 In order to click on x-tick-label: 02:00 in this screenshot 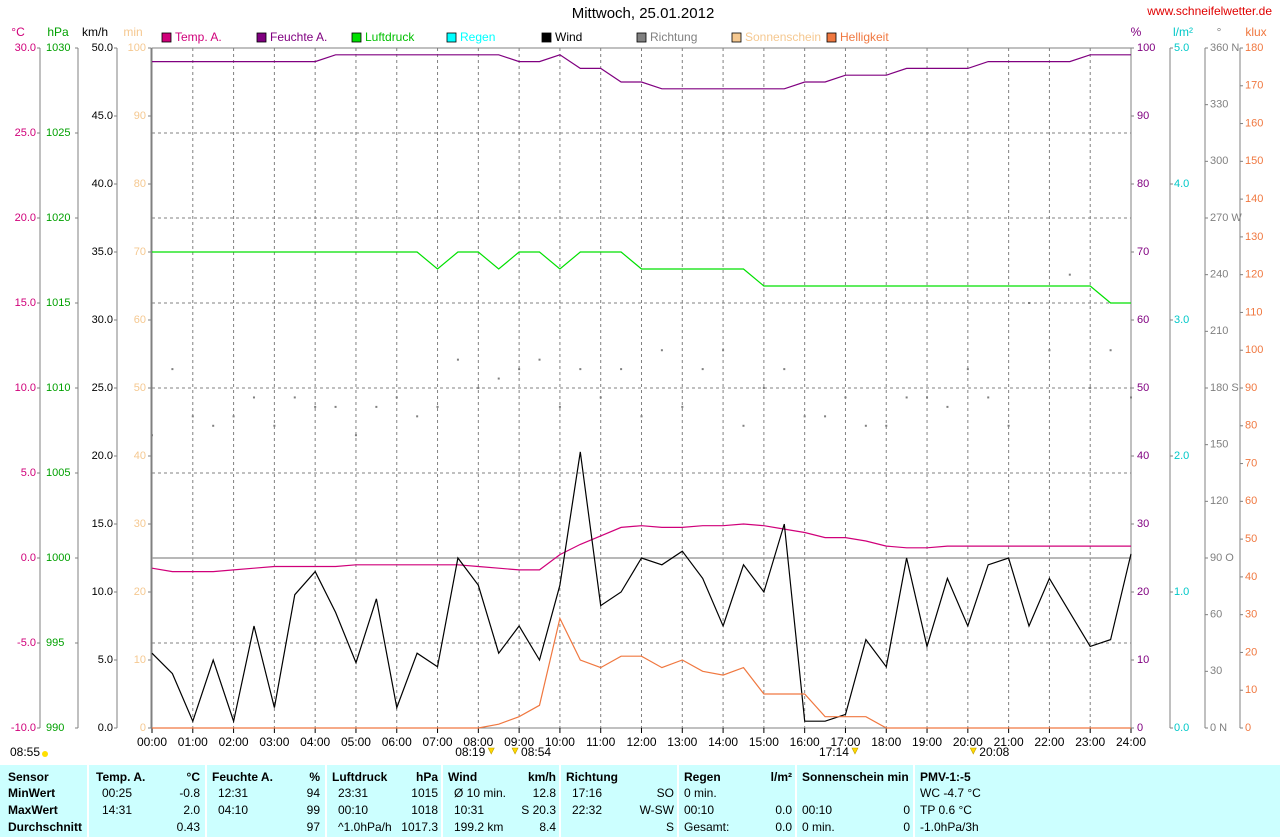, I will do `click(234, 742)`.